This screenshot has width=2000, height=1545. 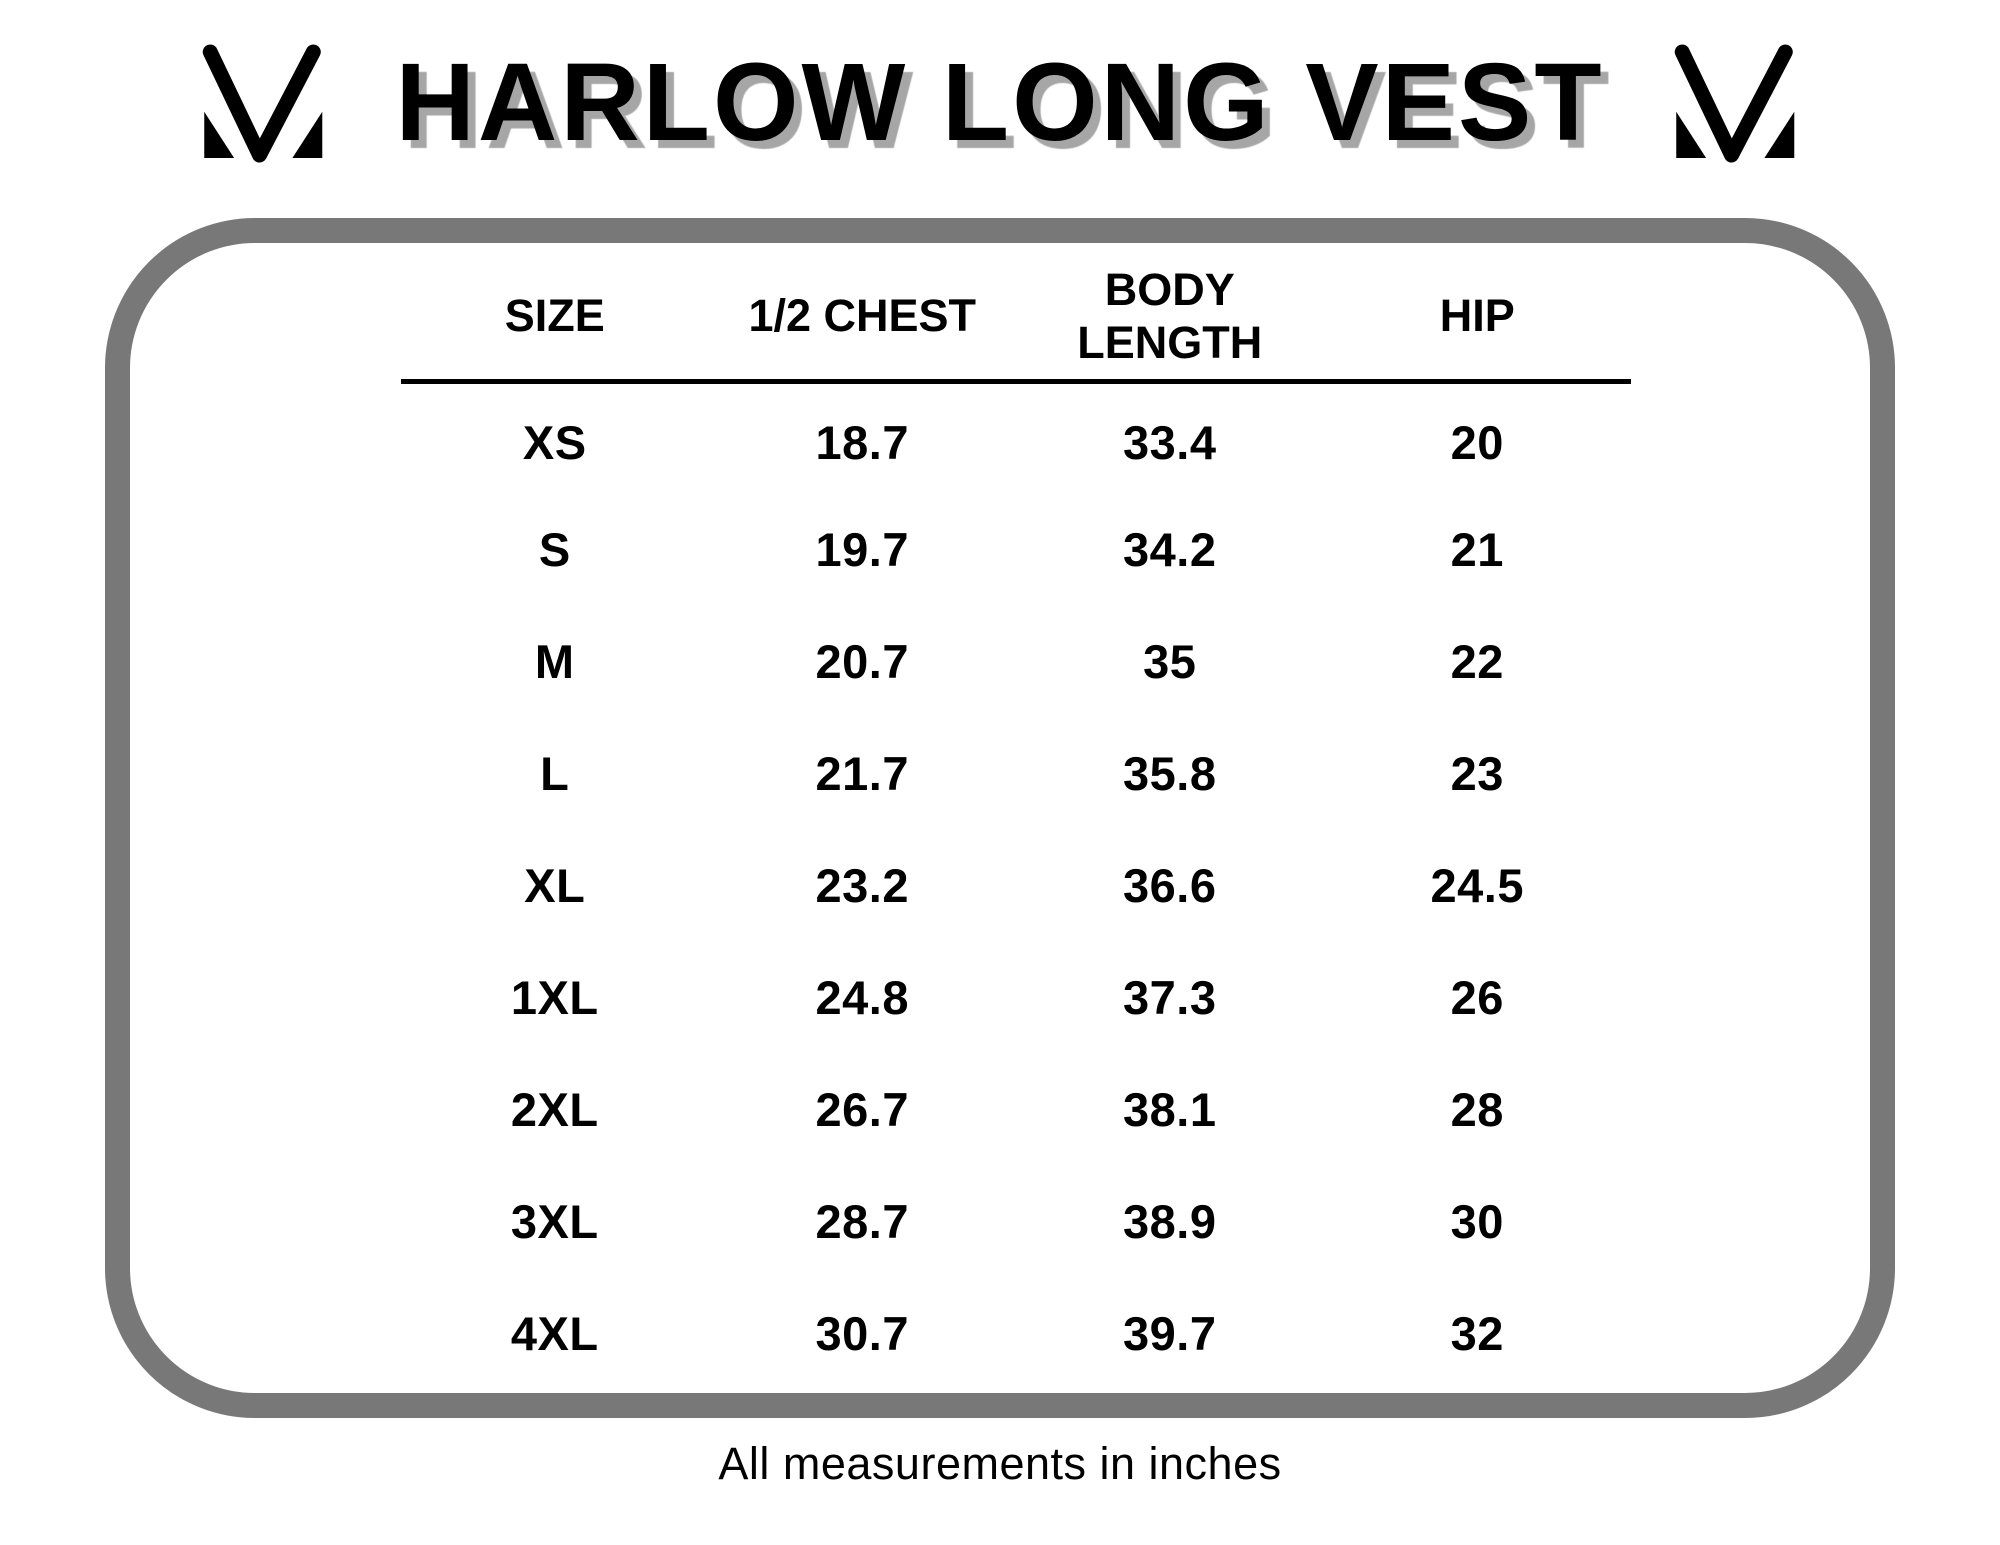 What do you see at coordinates (554, 1221) in the screenshot?
I see `size-cell: 3XL` at bounding box center [554, 1221].